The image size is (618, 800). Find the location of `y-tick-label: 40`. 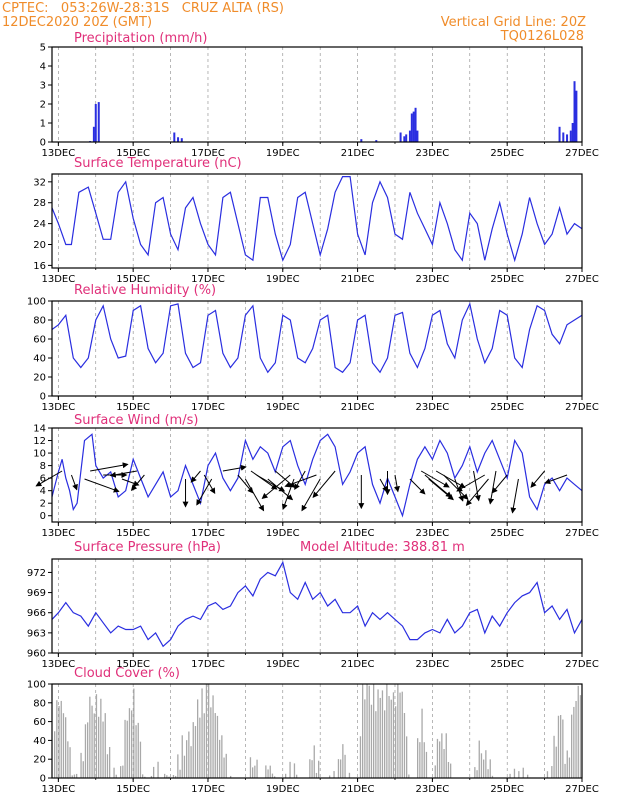

y-tick-label: 40 is located at coordinates (39, 741).